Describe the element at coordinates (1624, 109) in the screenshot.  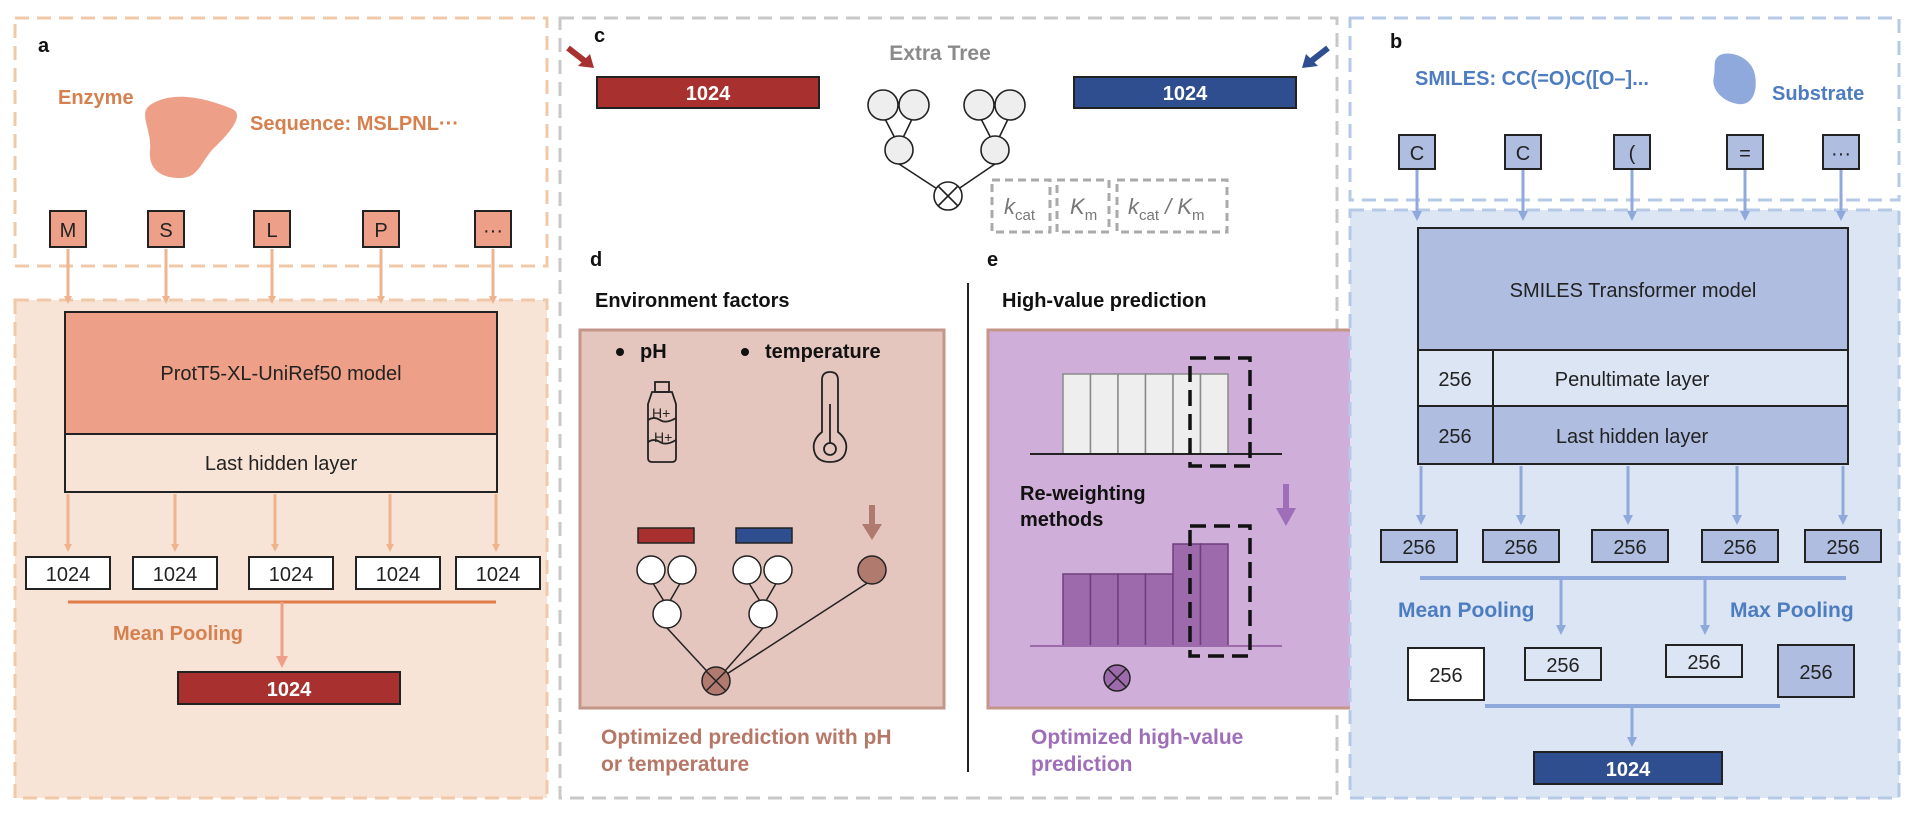
I see `panel-b-top-frame` at that location.